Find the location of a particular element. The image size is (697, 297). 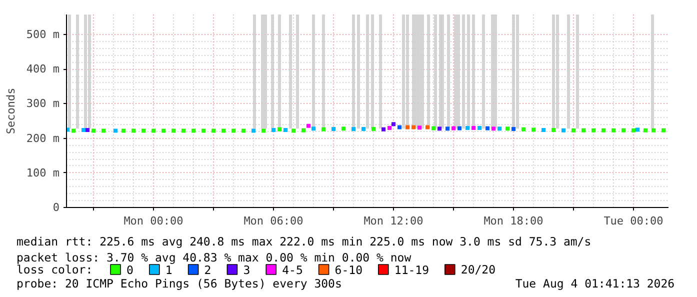

y-tick-label: 0 is located at coordinates (56, 207).